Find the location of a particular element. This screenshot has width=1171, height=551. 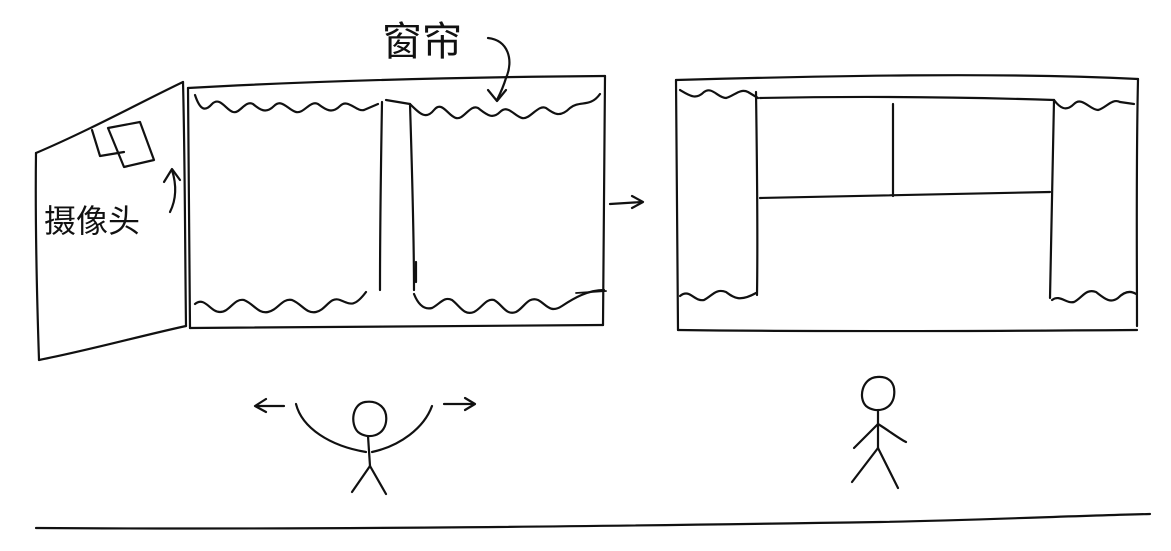

right-curtain-left-panel is located at coordinates (719, 195).